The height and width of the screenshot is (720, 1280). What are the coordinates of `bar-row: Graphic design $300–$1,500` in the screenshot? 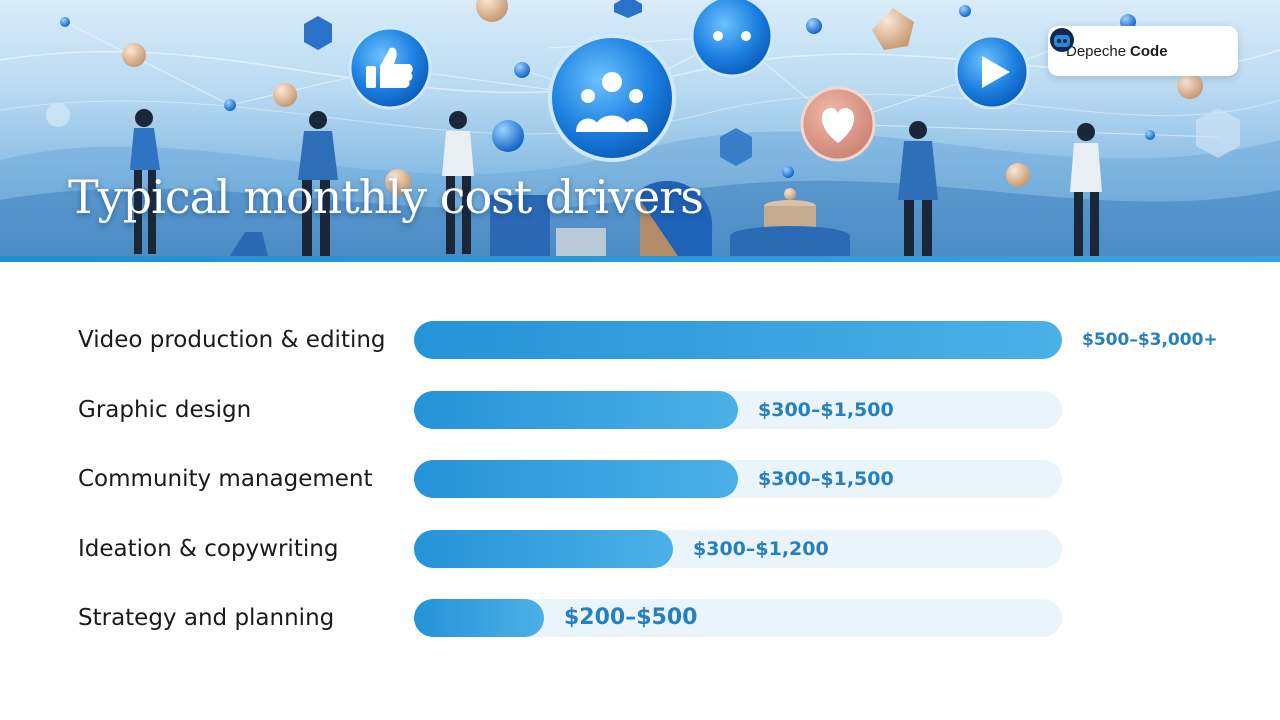 It's located at (640, 410).